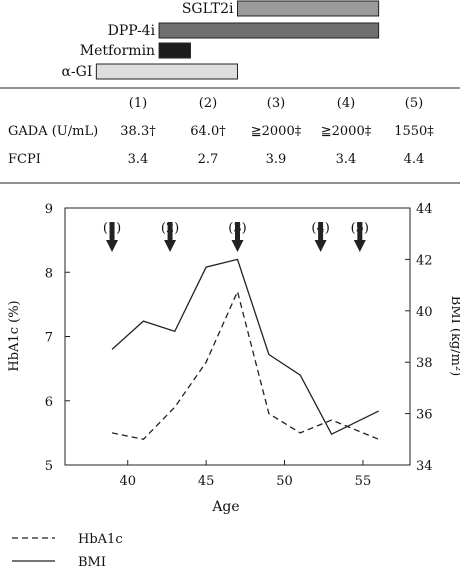  I want to click on therapy-label: DPP-4i, so click(132, 31).